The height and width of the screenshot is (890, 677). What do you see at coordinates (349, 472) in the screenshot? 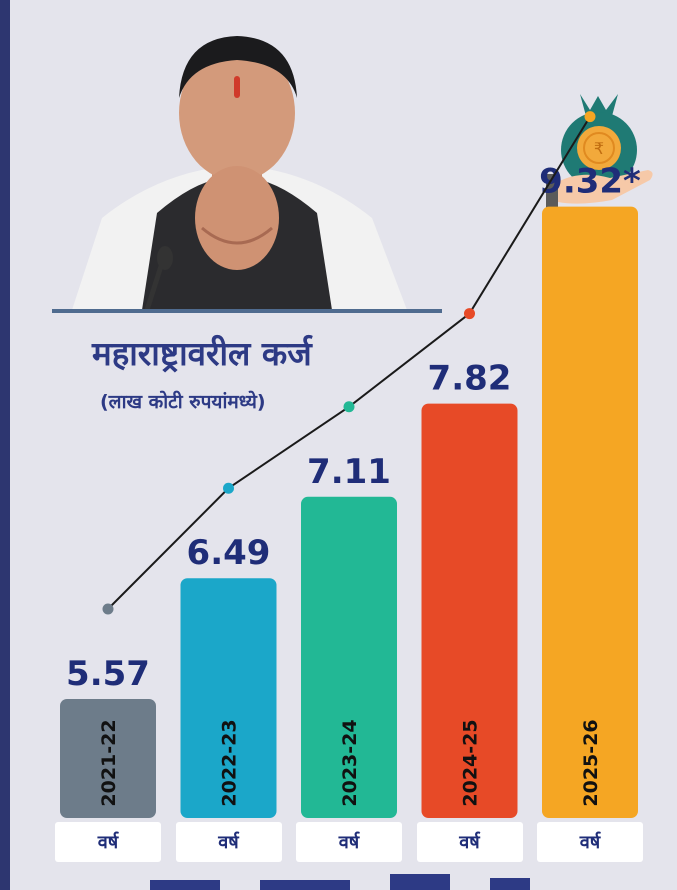
I see `value-label-2023-24: 7.11` at bounding box center [349, 472].